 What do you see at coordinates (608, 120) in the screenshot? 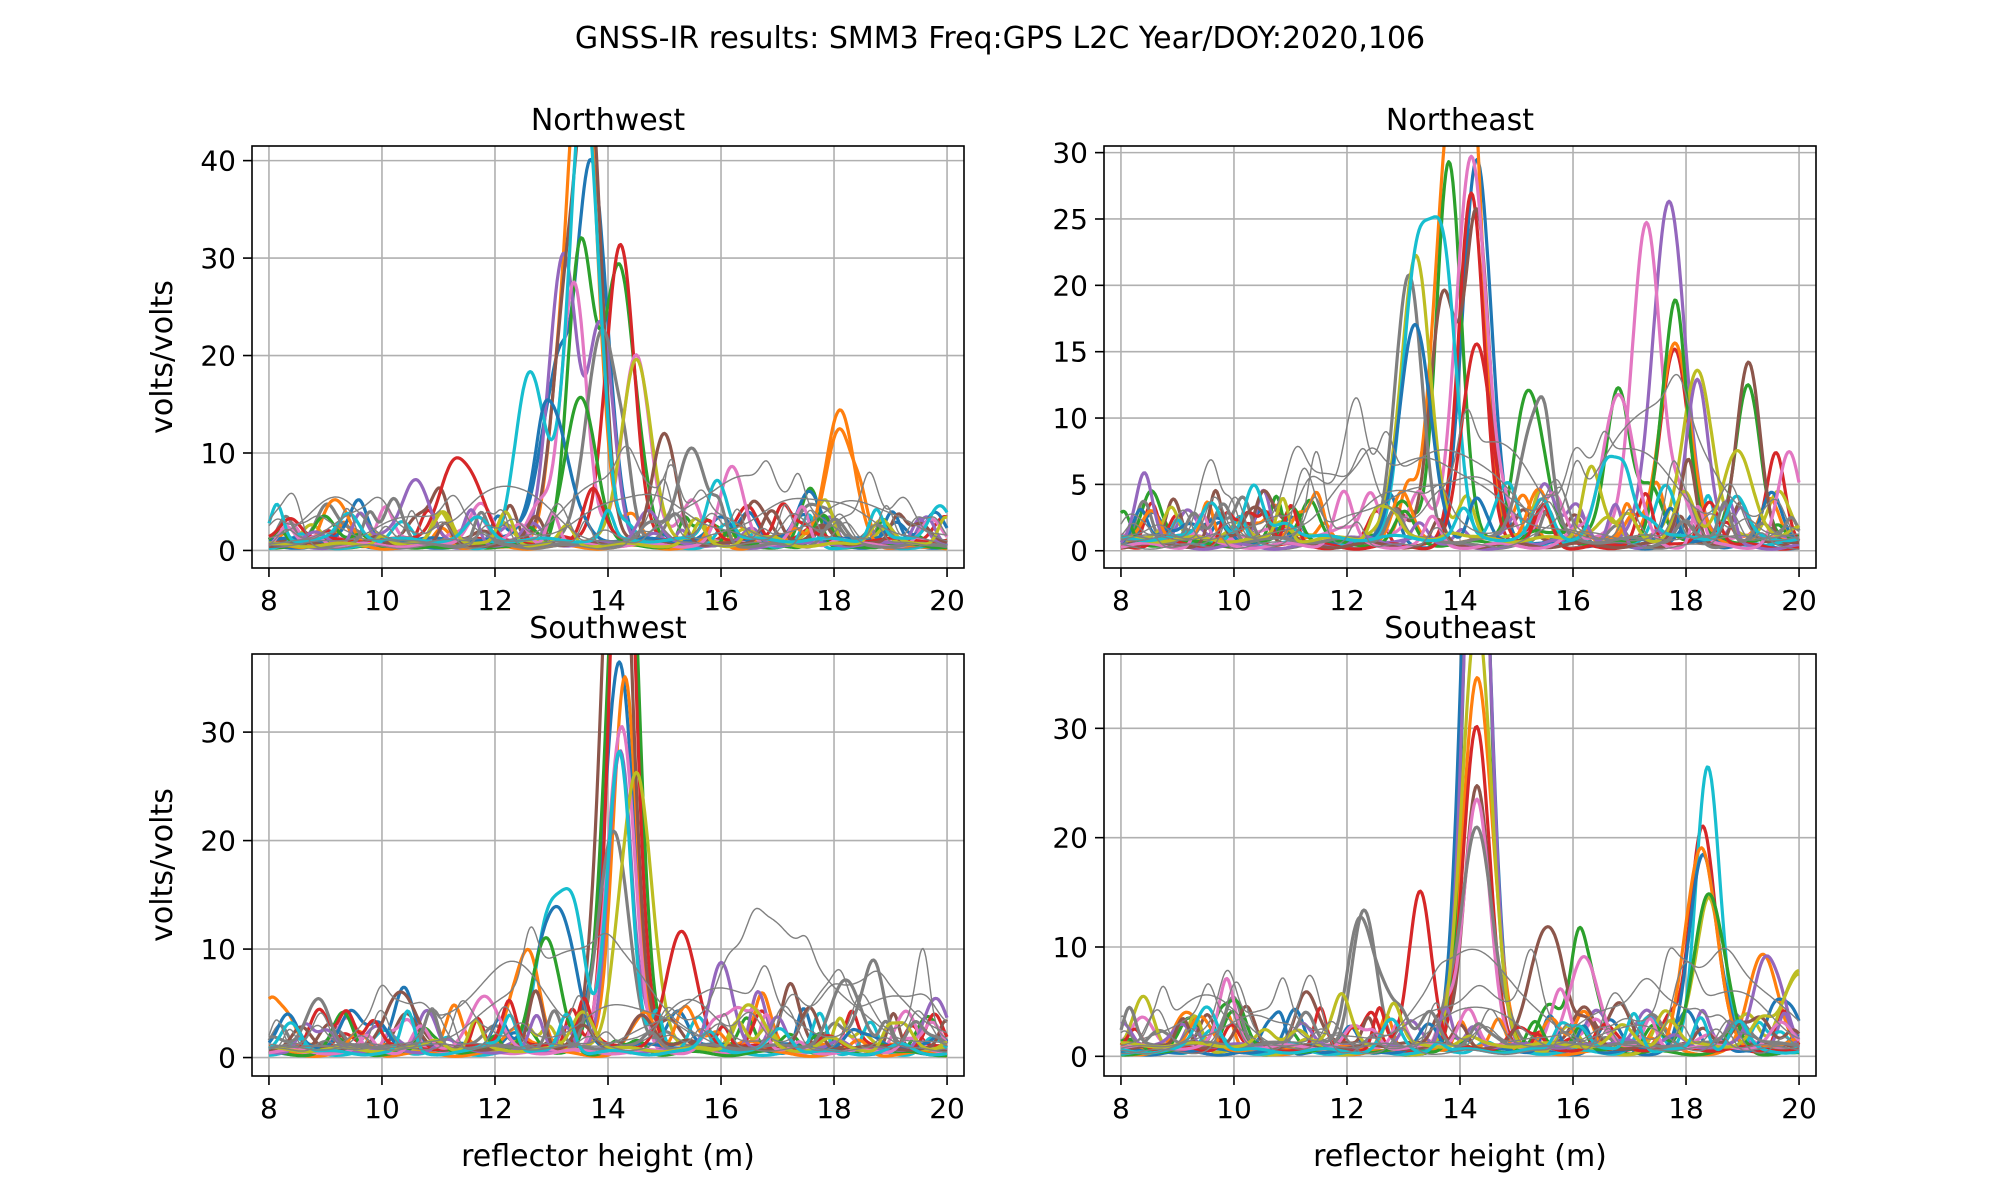
I see `panel-title: Northwest` at bounding box center [608, 120].